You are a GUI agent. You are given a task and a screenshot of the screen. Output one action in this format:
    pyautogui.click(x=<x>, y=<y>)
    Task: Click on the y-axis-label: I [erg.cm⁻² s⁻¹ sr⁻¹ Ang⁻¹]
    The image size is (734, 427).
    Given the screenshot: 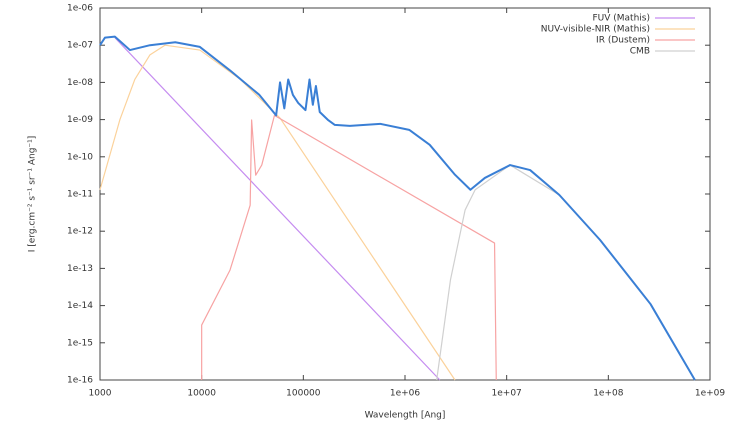 What is the action you would take?
    pyautogui.click(x=33, y=194)
    